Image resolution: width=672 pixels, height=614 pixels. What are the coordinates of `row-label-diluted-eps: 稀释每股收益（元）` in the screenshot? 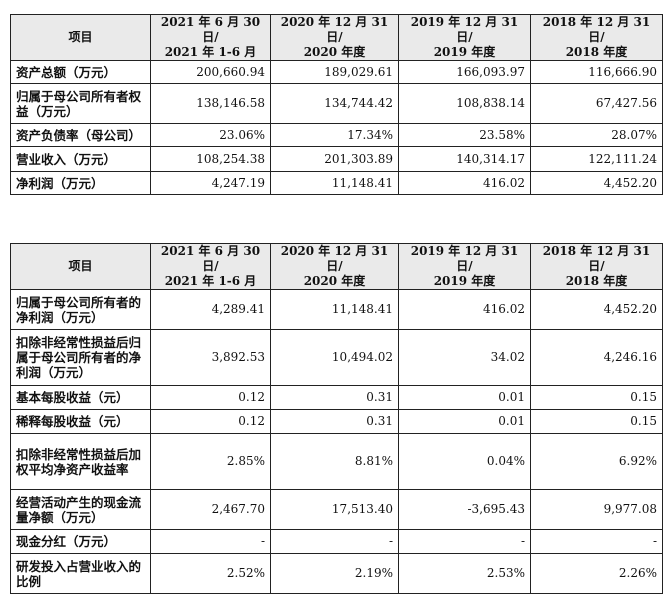 It's located at (80, 421).